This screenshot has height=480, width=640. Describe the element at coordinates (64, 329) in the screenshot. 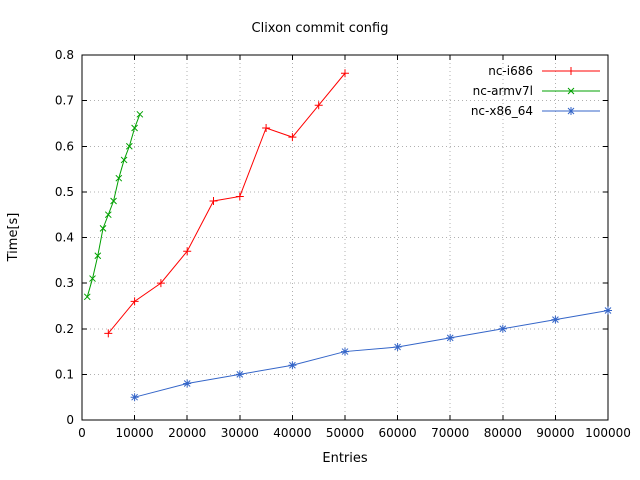

I see `y-tick-label: 0.2` at that location.